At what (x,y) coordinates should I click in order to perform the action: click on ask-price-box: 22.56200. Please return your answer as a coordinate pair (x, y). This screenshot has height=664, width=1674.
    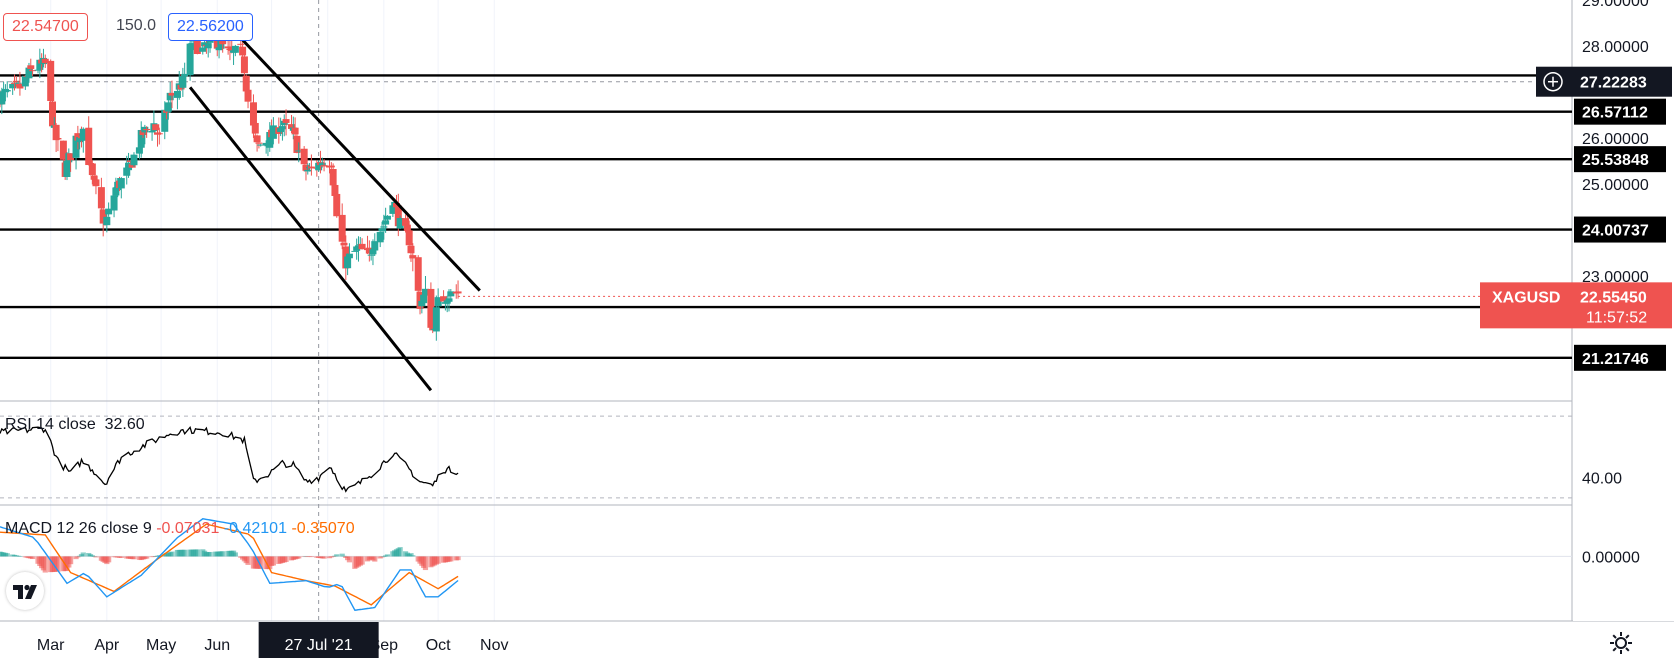
    Looking at the image, I should click on (210, 27).